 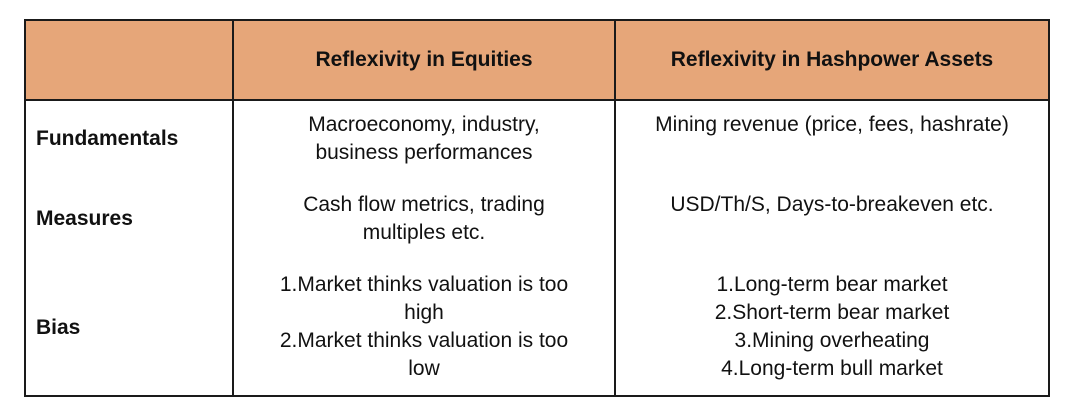 I want to click on hashpower-measures: USD/Th/S, Days-to-breakeven etc., so click(x=832, y=204).